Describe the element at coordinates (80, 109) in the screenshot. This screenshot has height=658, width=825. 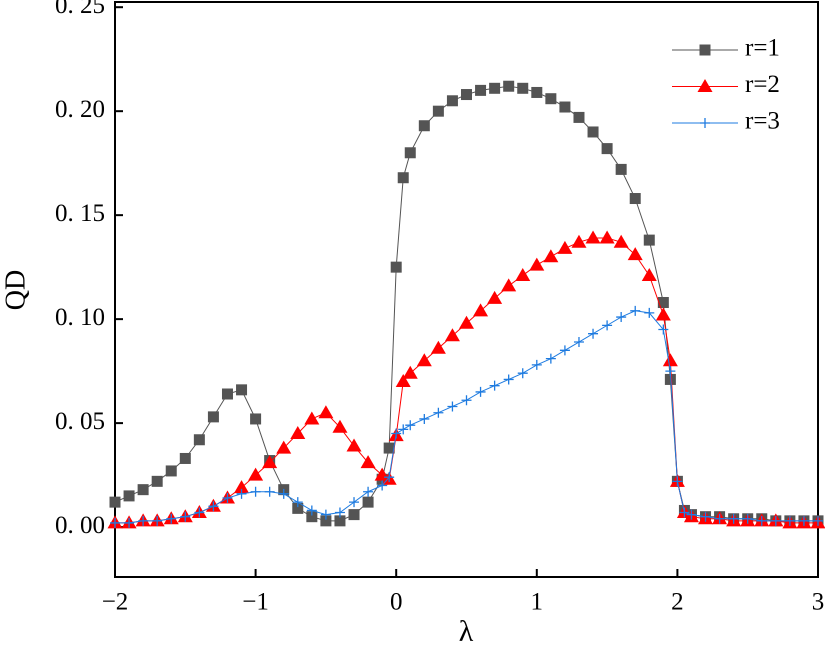
I see `y-tick-label: 0. 20` at that location.